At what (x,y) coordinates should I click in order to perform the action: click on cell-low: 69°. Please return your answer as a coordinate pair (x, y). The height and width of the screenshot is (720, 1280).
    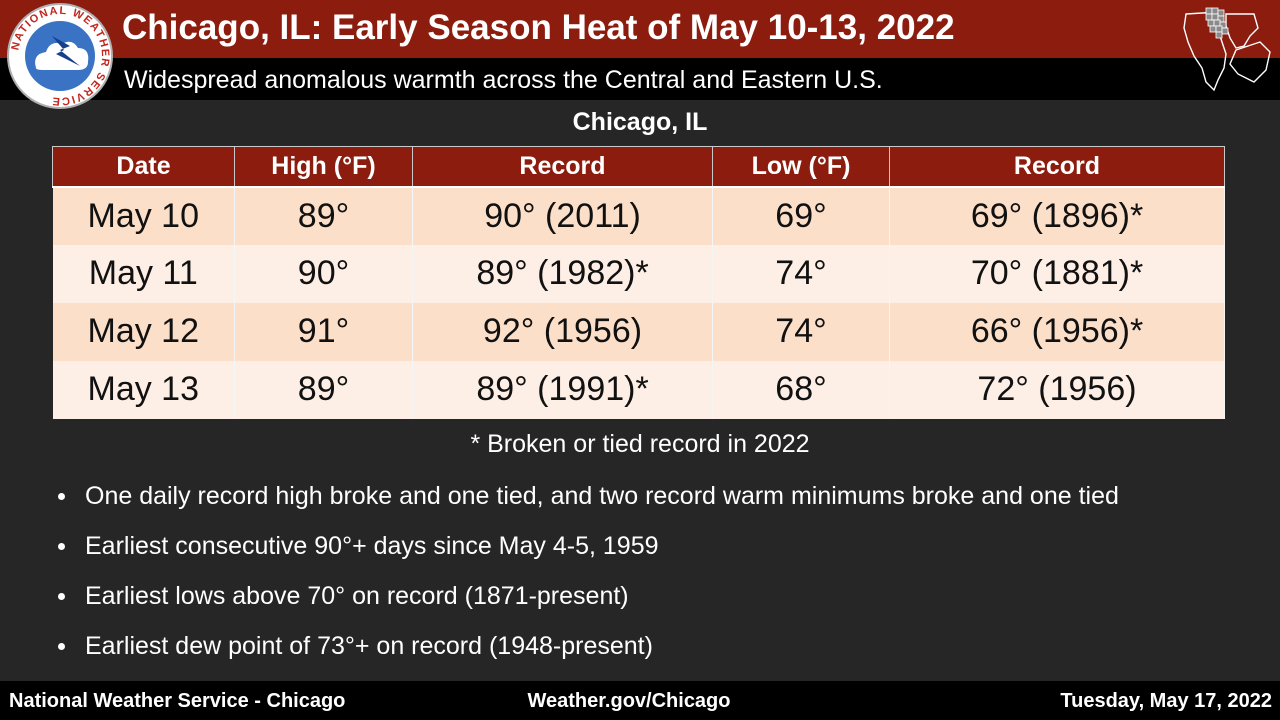
    Looking at the image, I should click on (801, 215).